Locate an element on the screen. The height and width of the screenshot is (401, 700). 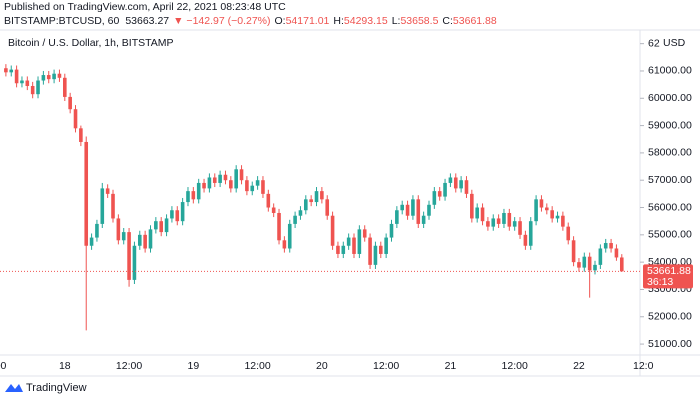
brand: TradingView is located at coordinates (56, 388).